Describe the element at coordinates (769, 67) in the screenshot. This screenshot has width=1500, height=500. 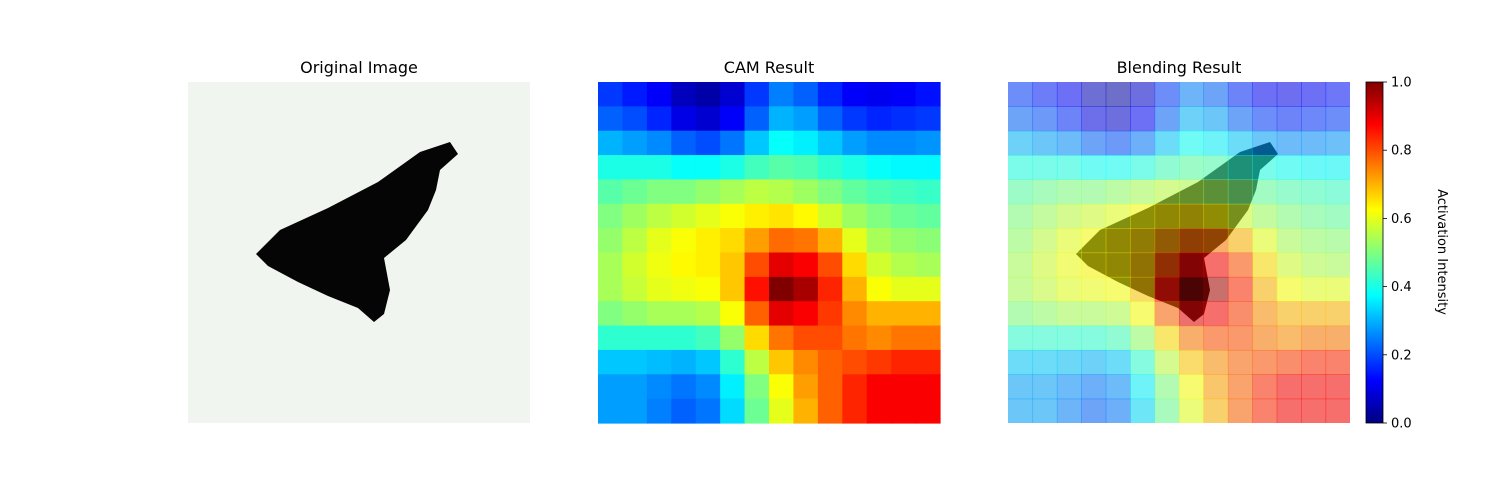
I see `panel-title-cam: CAM Result` at that location.